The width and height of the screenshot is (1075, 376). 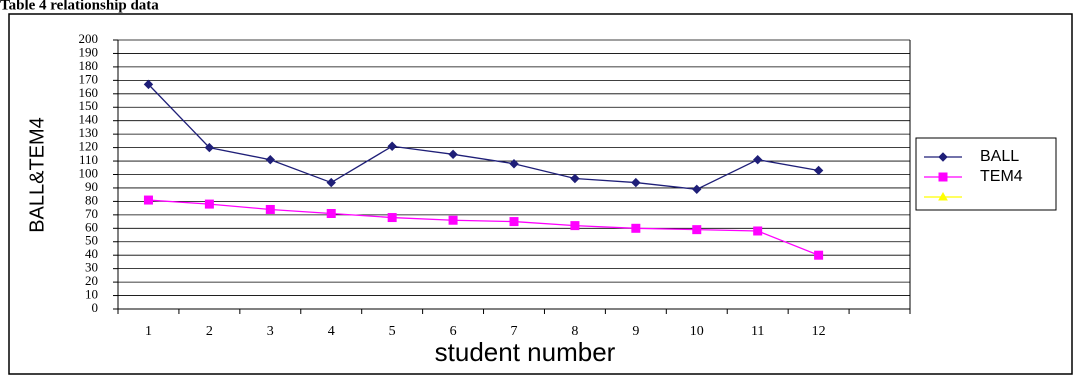 What do you see at coordinates (89, 105) in the screenshot?
I see `y-tick-label: 150` at bounding box center [89, 105].